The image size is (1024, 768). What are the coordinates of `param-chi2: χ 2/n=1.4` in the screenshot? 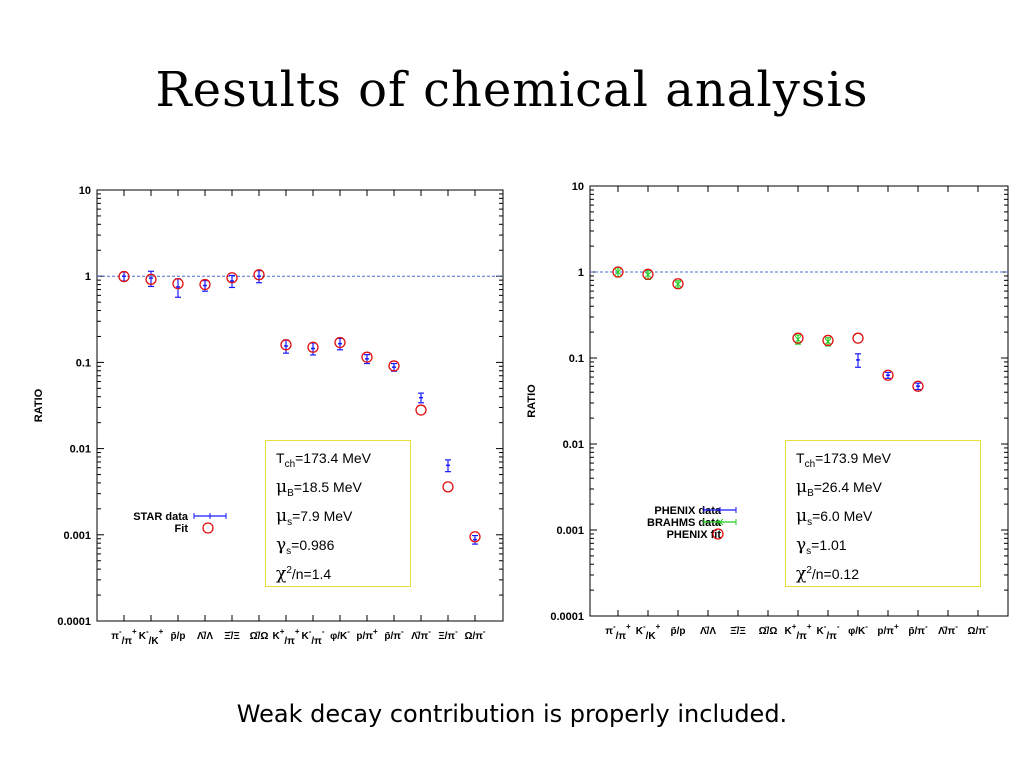 It's located at (304, 574).